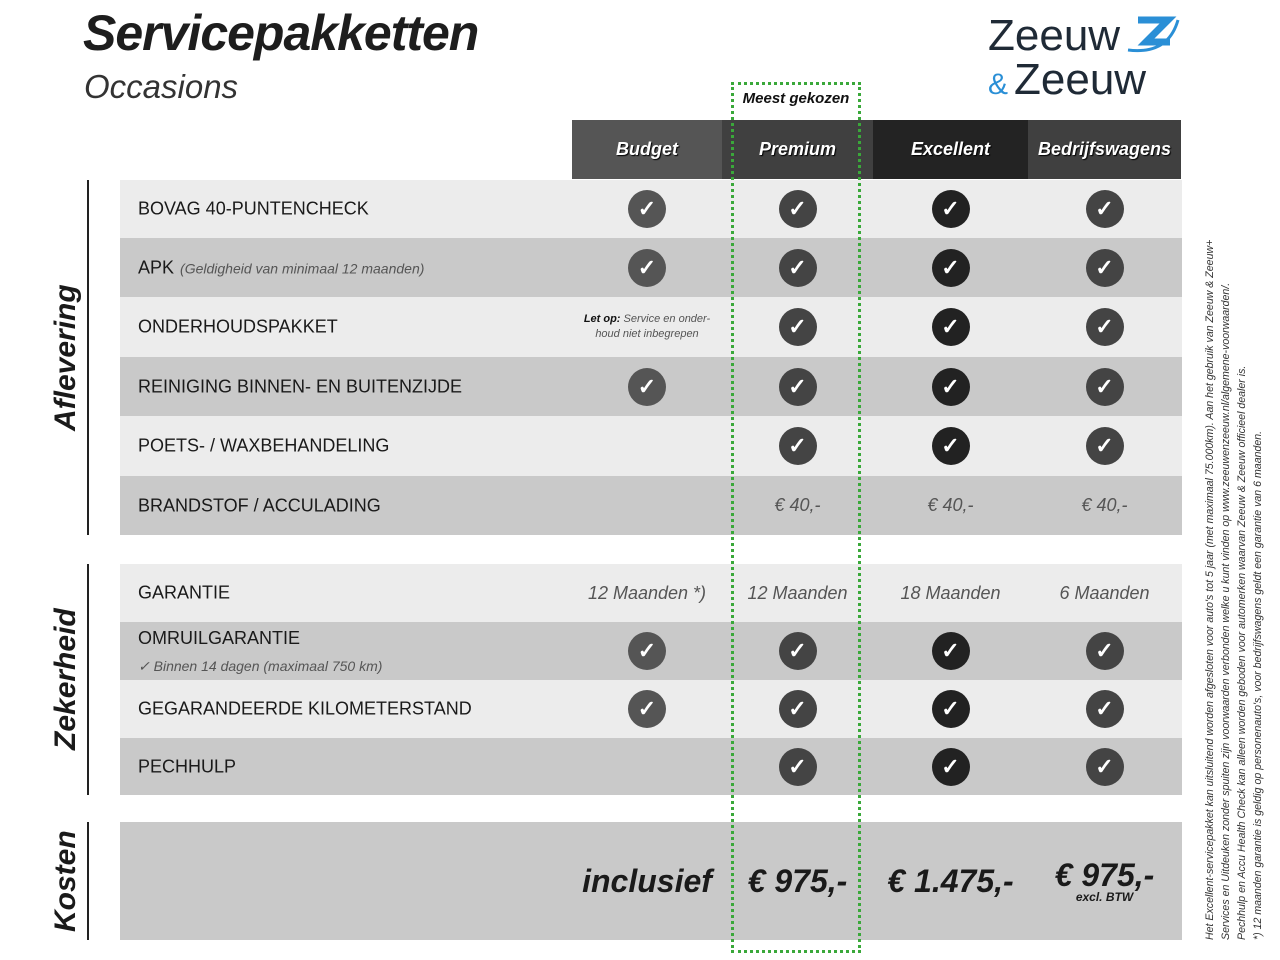 The height and width of the screenshot is (960, 1280). I want to click on row-sublabel: ✓ Binnen 14 dagen (maximaal 750 km), so click(260, 666).